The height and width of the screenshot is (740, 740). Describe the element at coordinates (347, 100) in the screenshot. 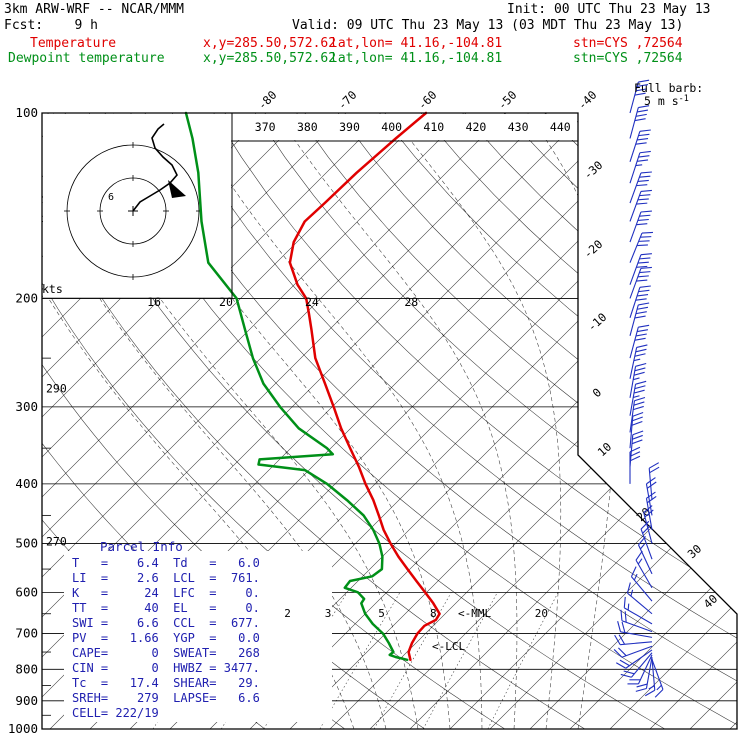

I see `svg-text: -70` at that location.